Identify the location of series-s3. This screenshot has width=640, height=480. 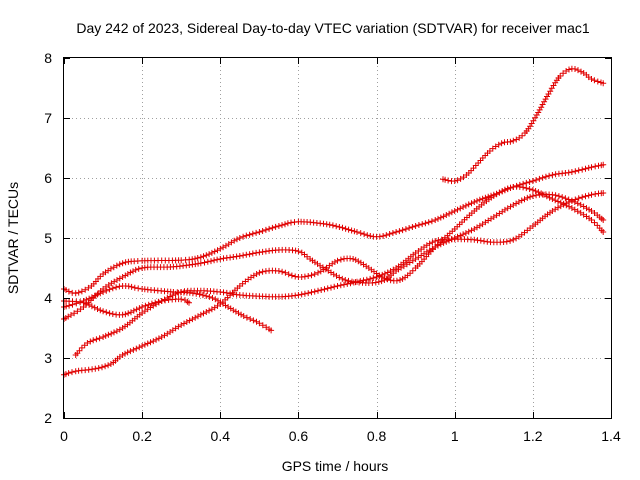
(168, 308).